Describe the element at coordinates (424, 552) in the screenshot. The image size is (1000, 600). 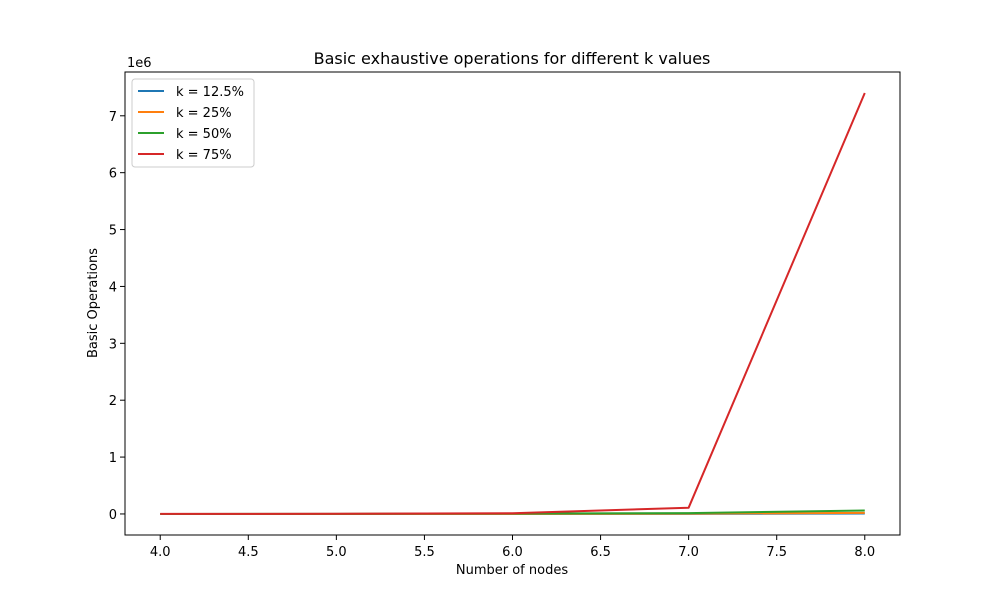
I see `x-tick-label: 5.5` at that location.